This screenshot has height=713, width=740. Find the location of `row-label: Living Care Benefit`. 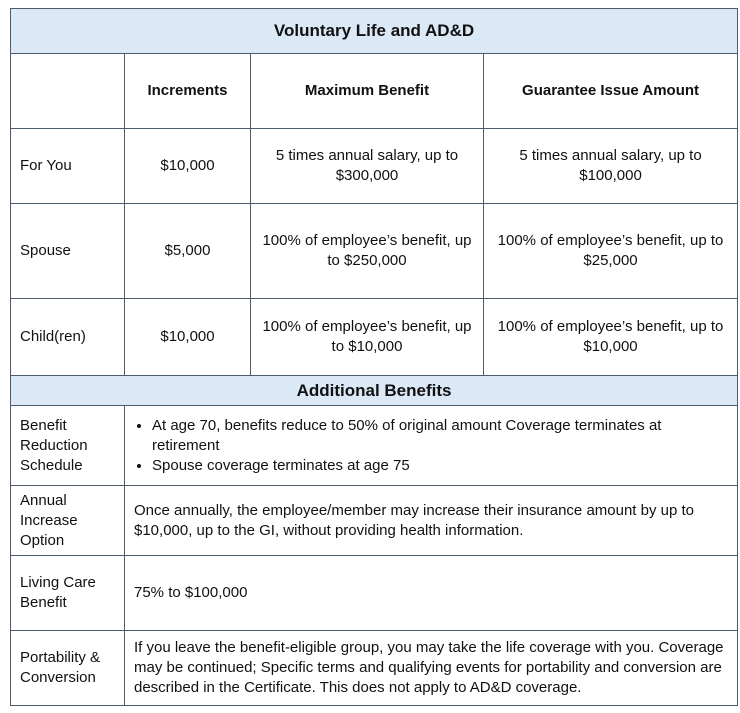

row-label: Living Care Benefit is located at coordinates (67, 593).